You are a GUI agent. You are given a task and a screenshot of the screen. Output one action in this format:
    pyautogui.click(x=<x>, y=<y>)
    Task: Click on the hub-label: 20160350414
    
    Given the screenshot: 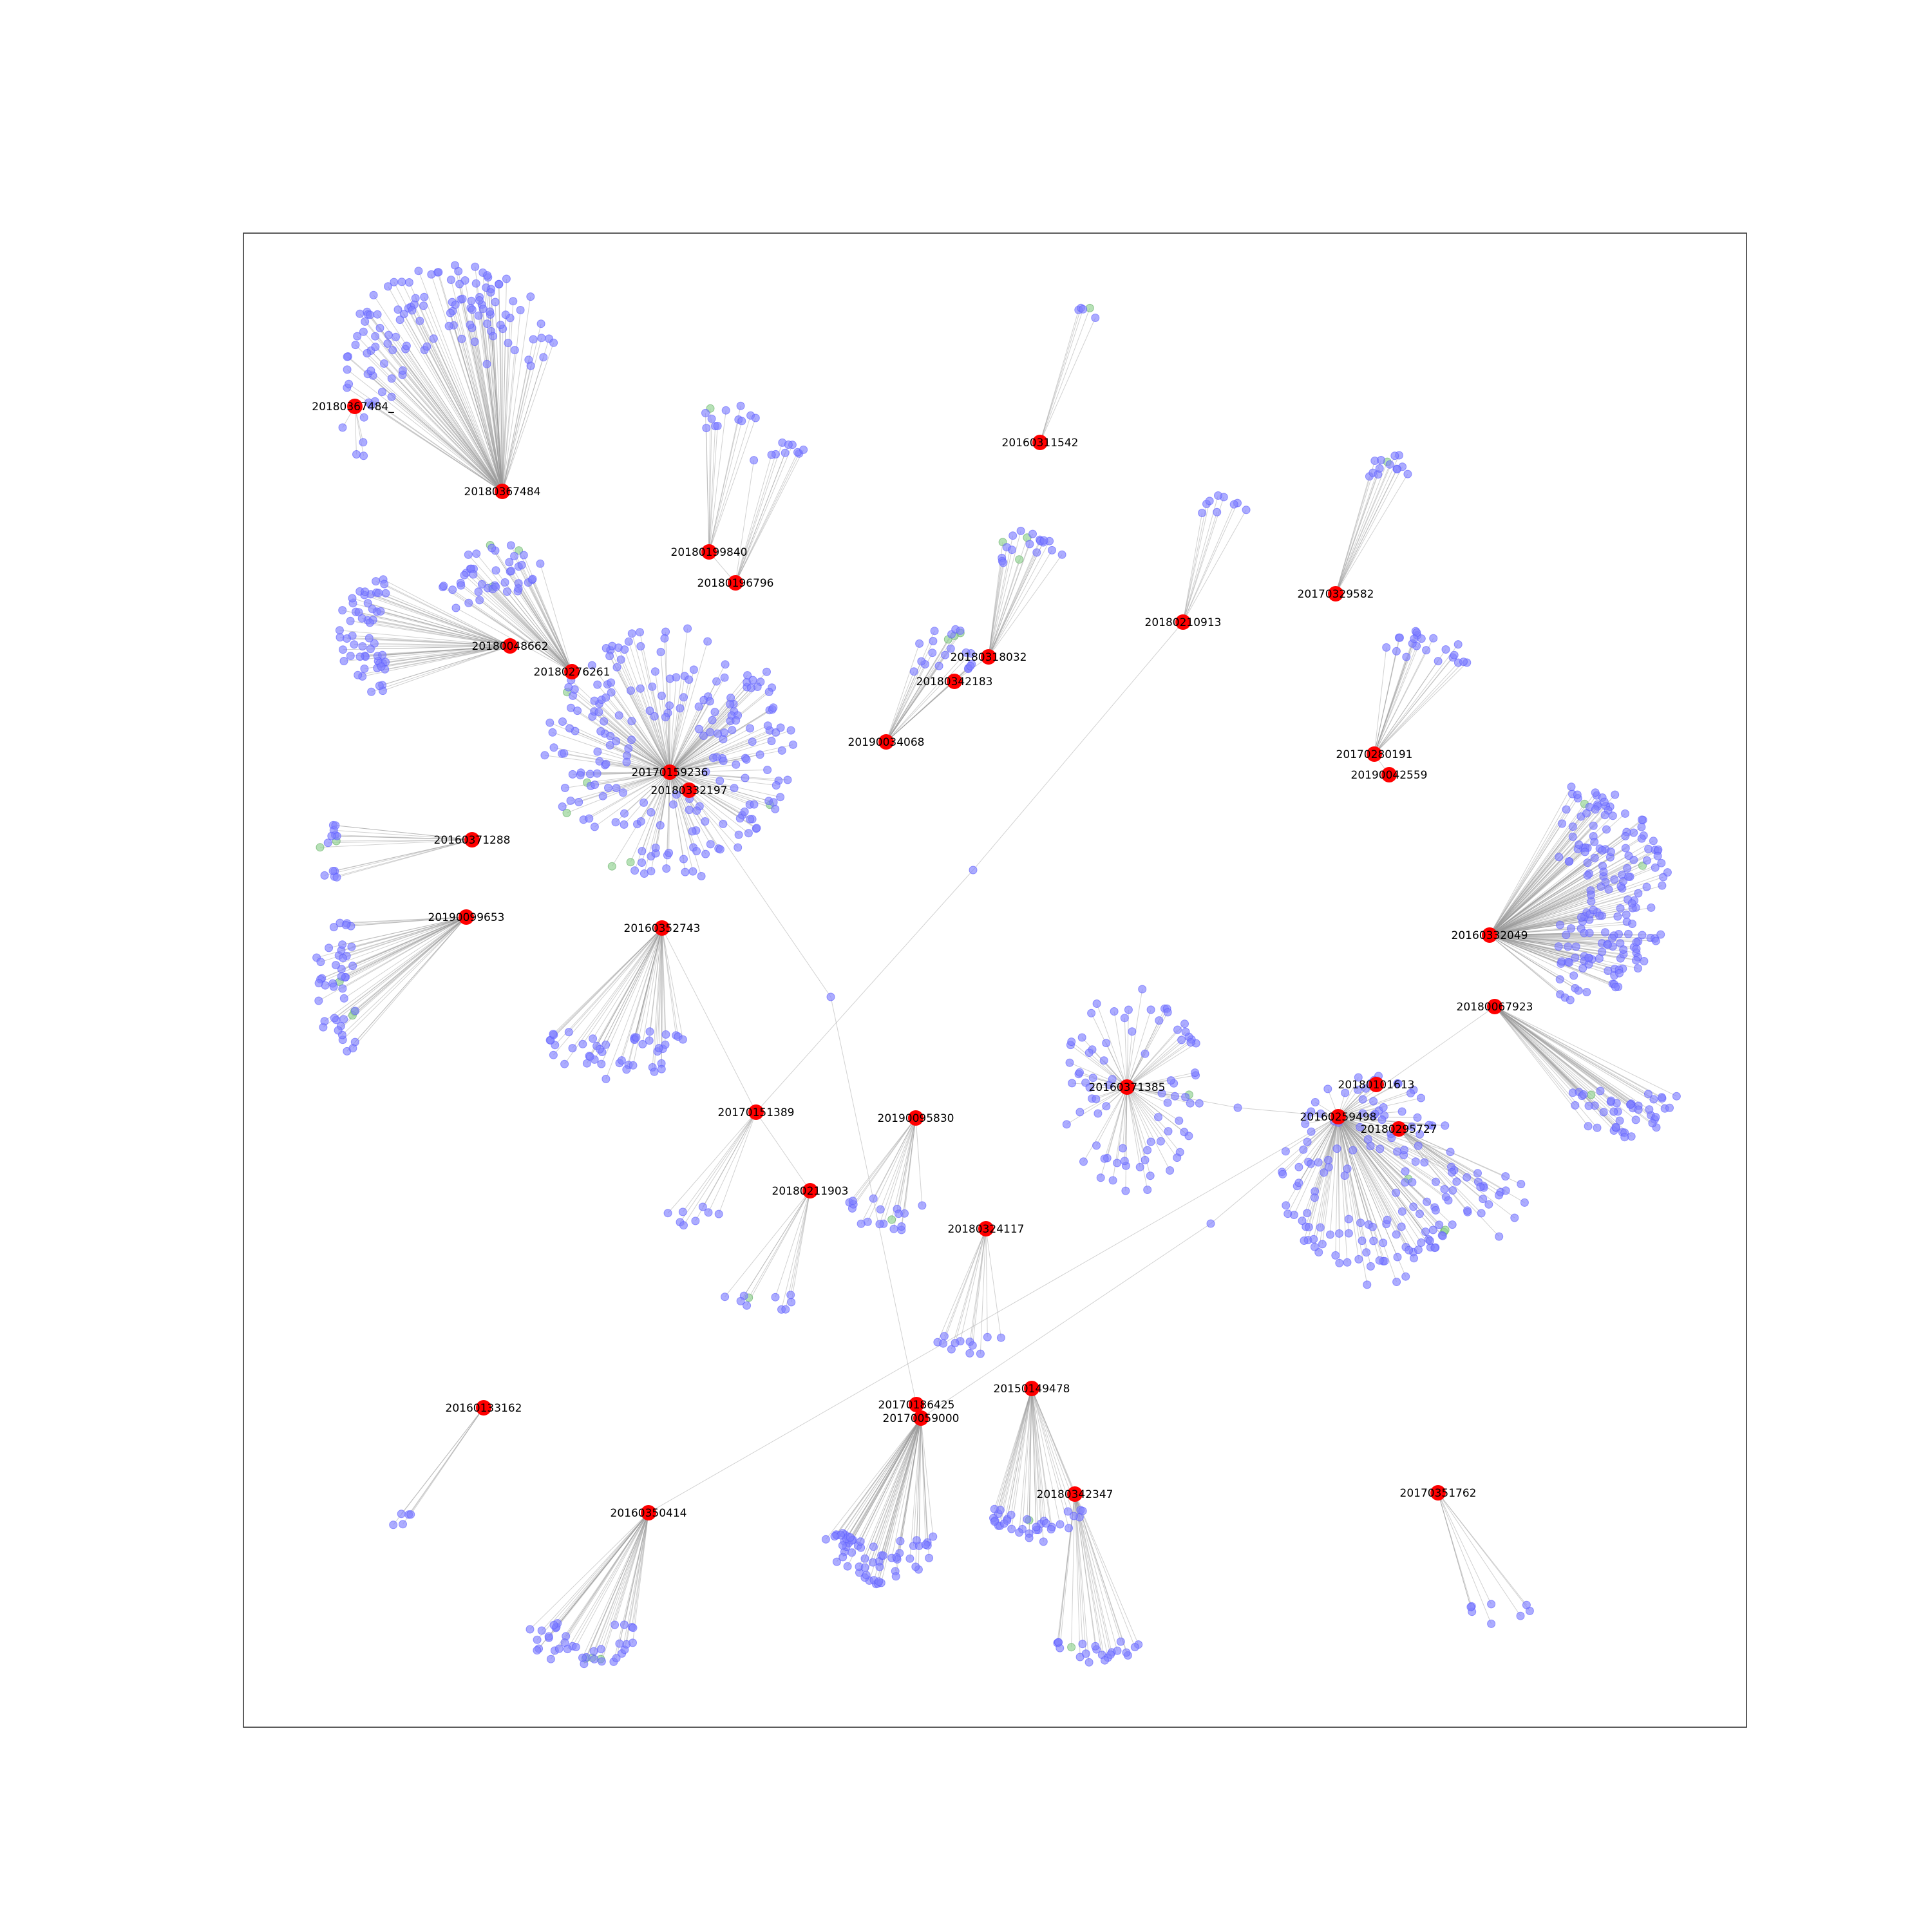 What is the action you would take?
    pyautogui.click(x=649, y=1513)
    